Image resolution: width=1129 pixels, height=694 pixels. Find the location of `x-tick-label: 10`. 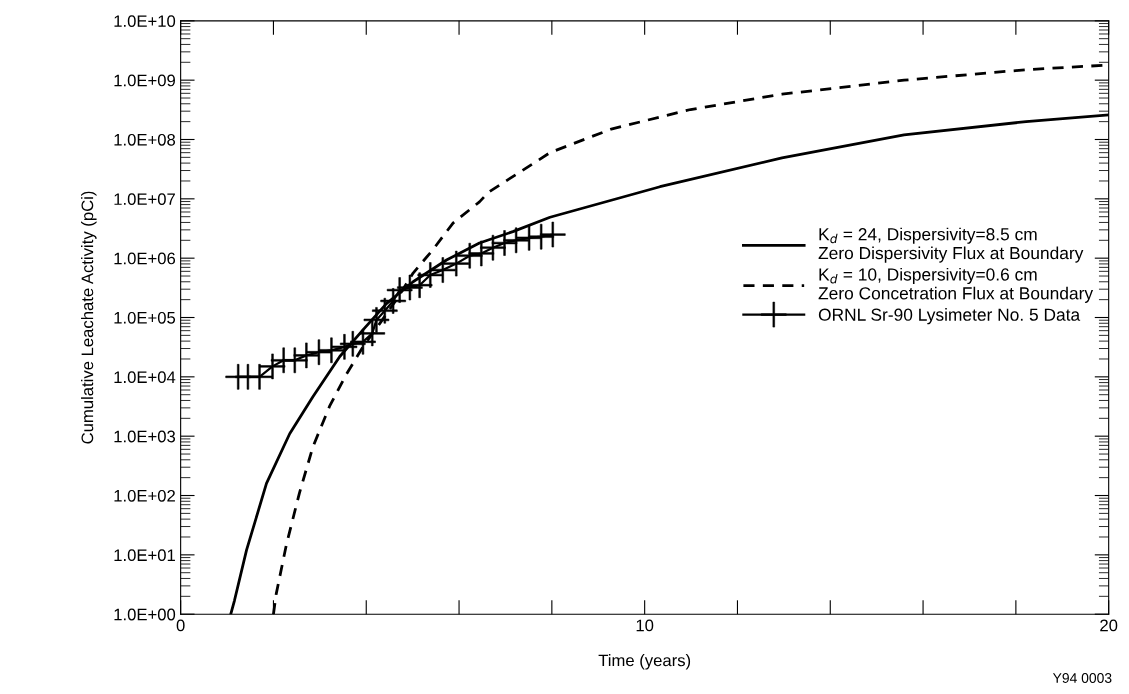

x-tick-label: 10 is located at coordinates (645, 625).